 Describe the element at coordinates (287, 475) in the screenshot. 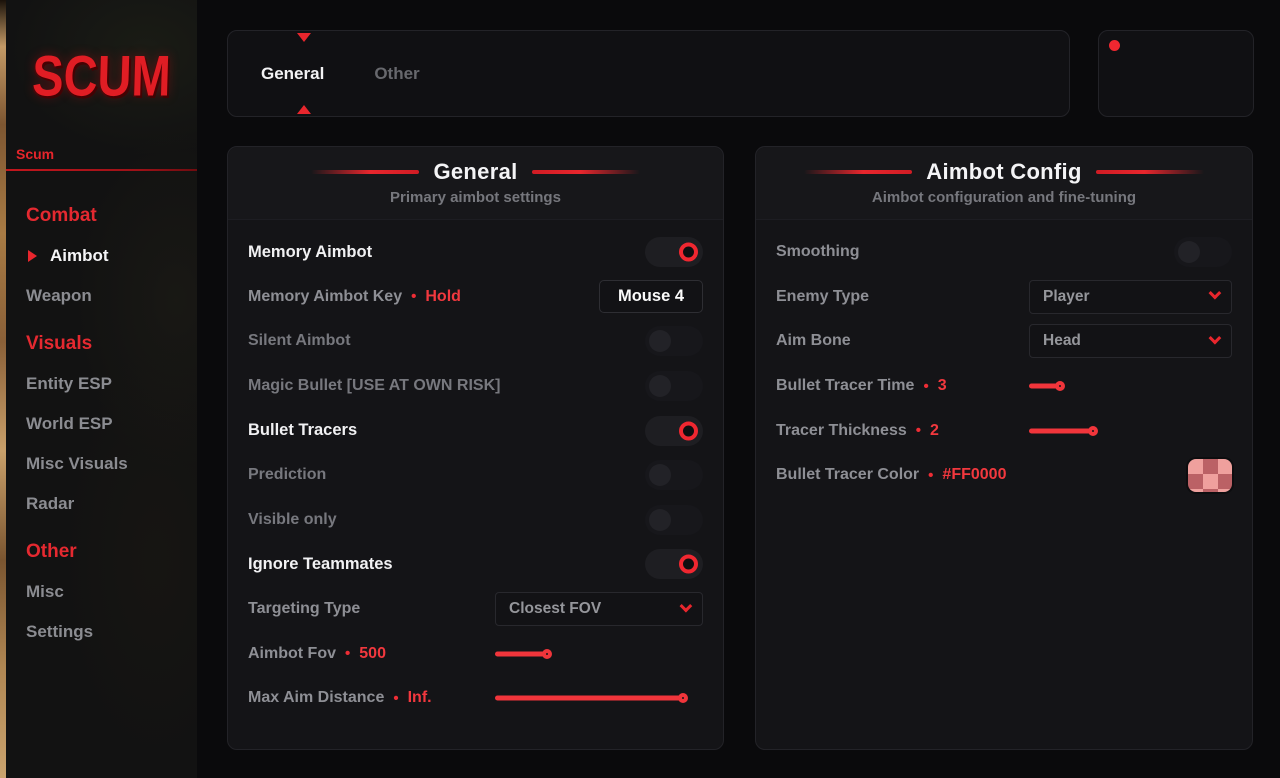

I see `setting-label: Prediction` at that location.